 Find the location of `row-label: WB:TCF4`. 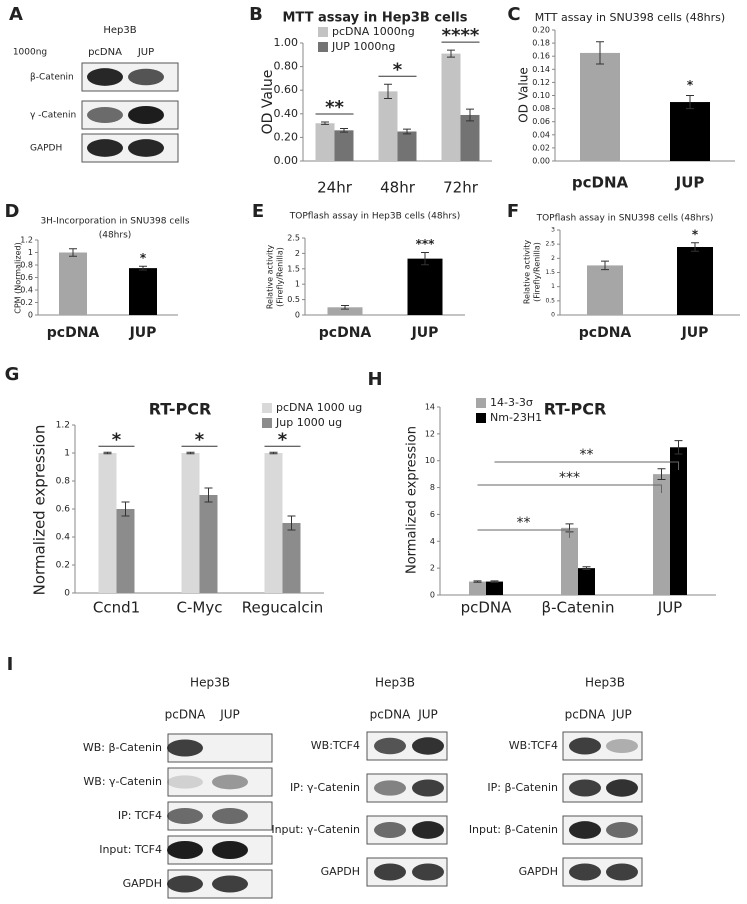

row-label: WB:TCF4 is located at coordinates (533, 745).